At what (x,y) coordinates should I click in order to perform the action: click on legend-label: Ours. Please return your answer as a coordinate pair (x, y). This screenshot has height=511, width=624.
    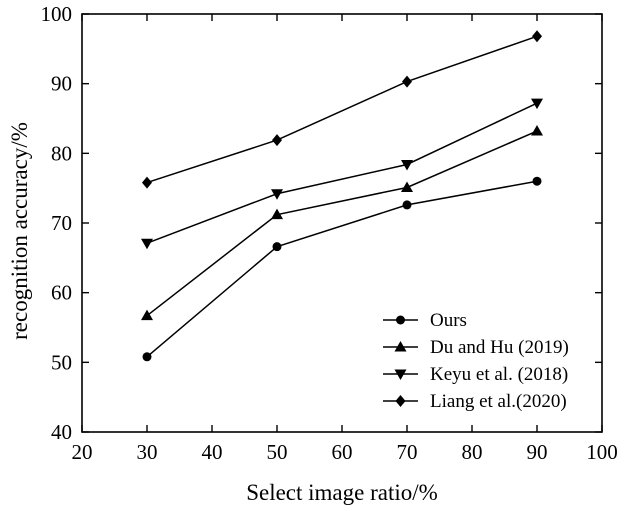
    Looking at the image, I should click on (448, 320).